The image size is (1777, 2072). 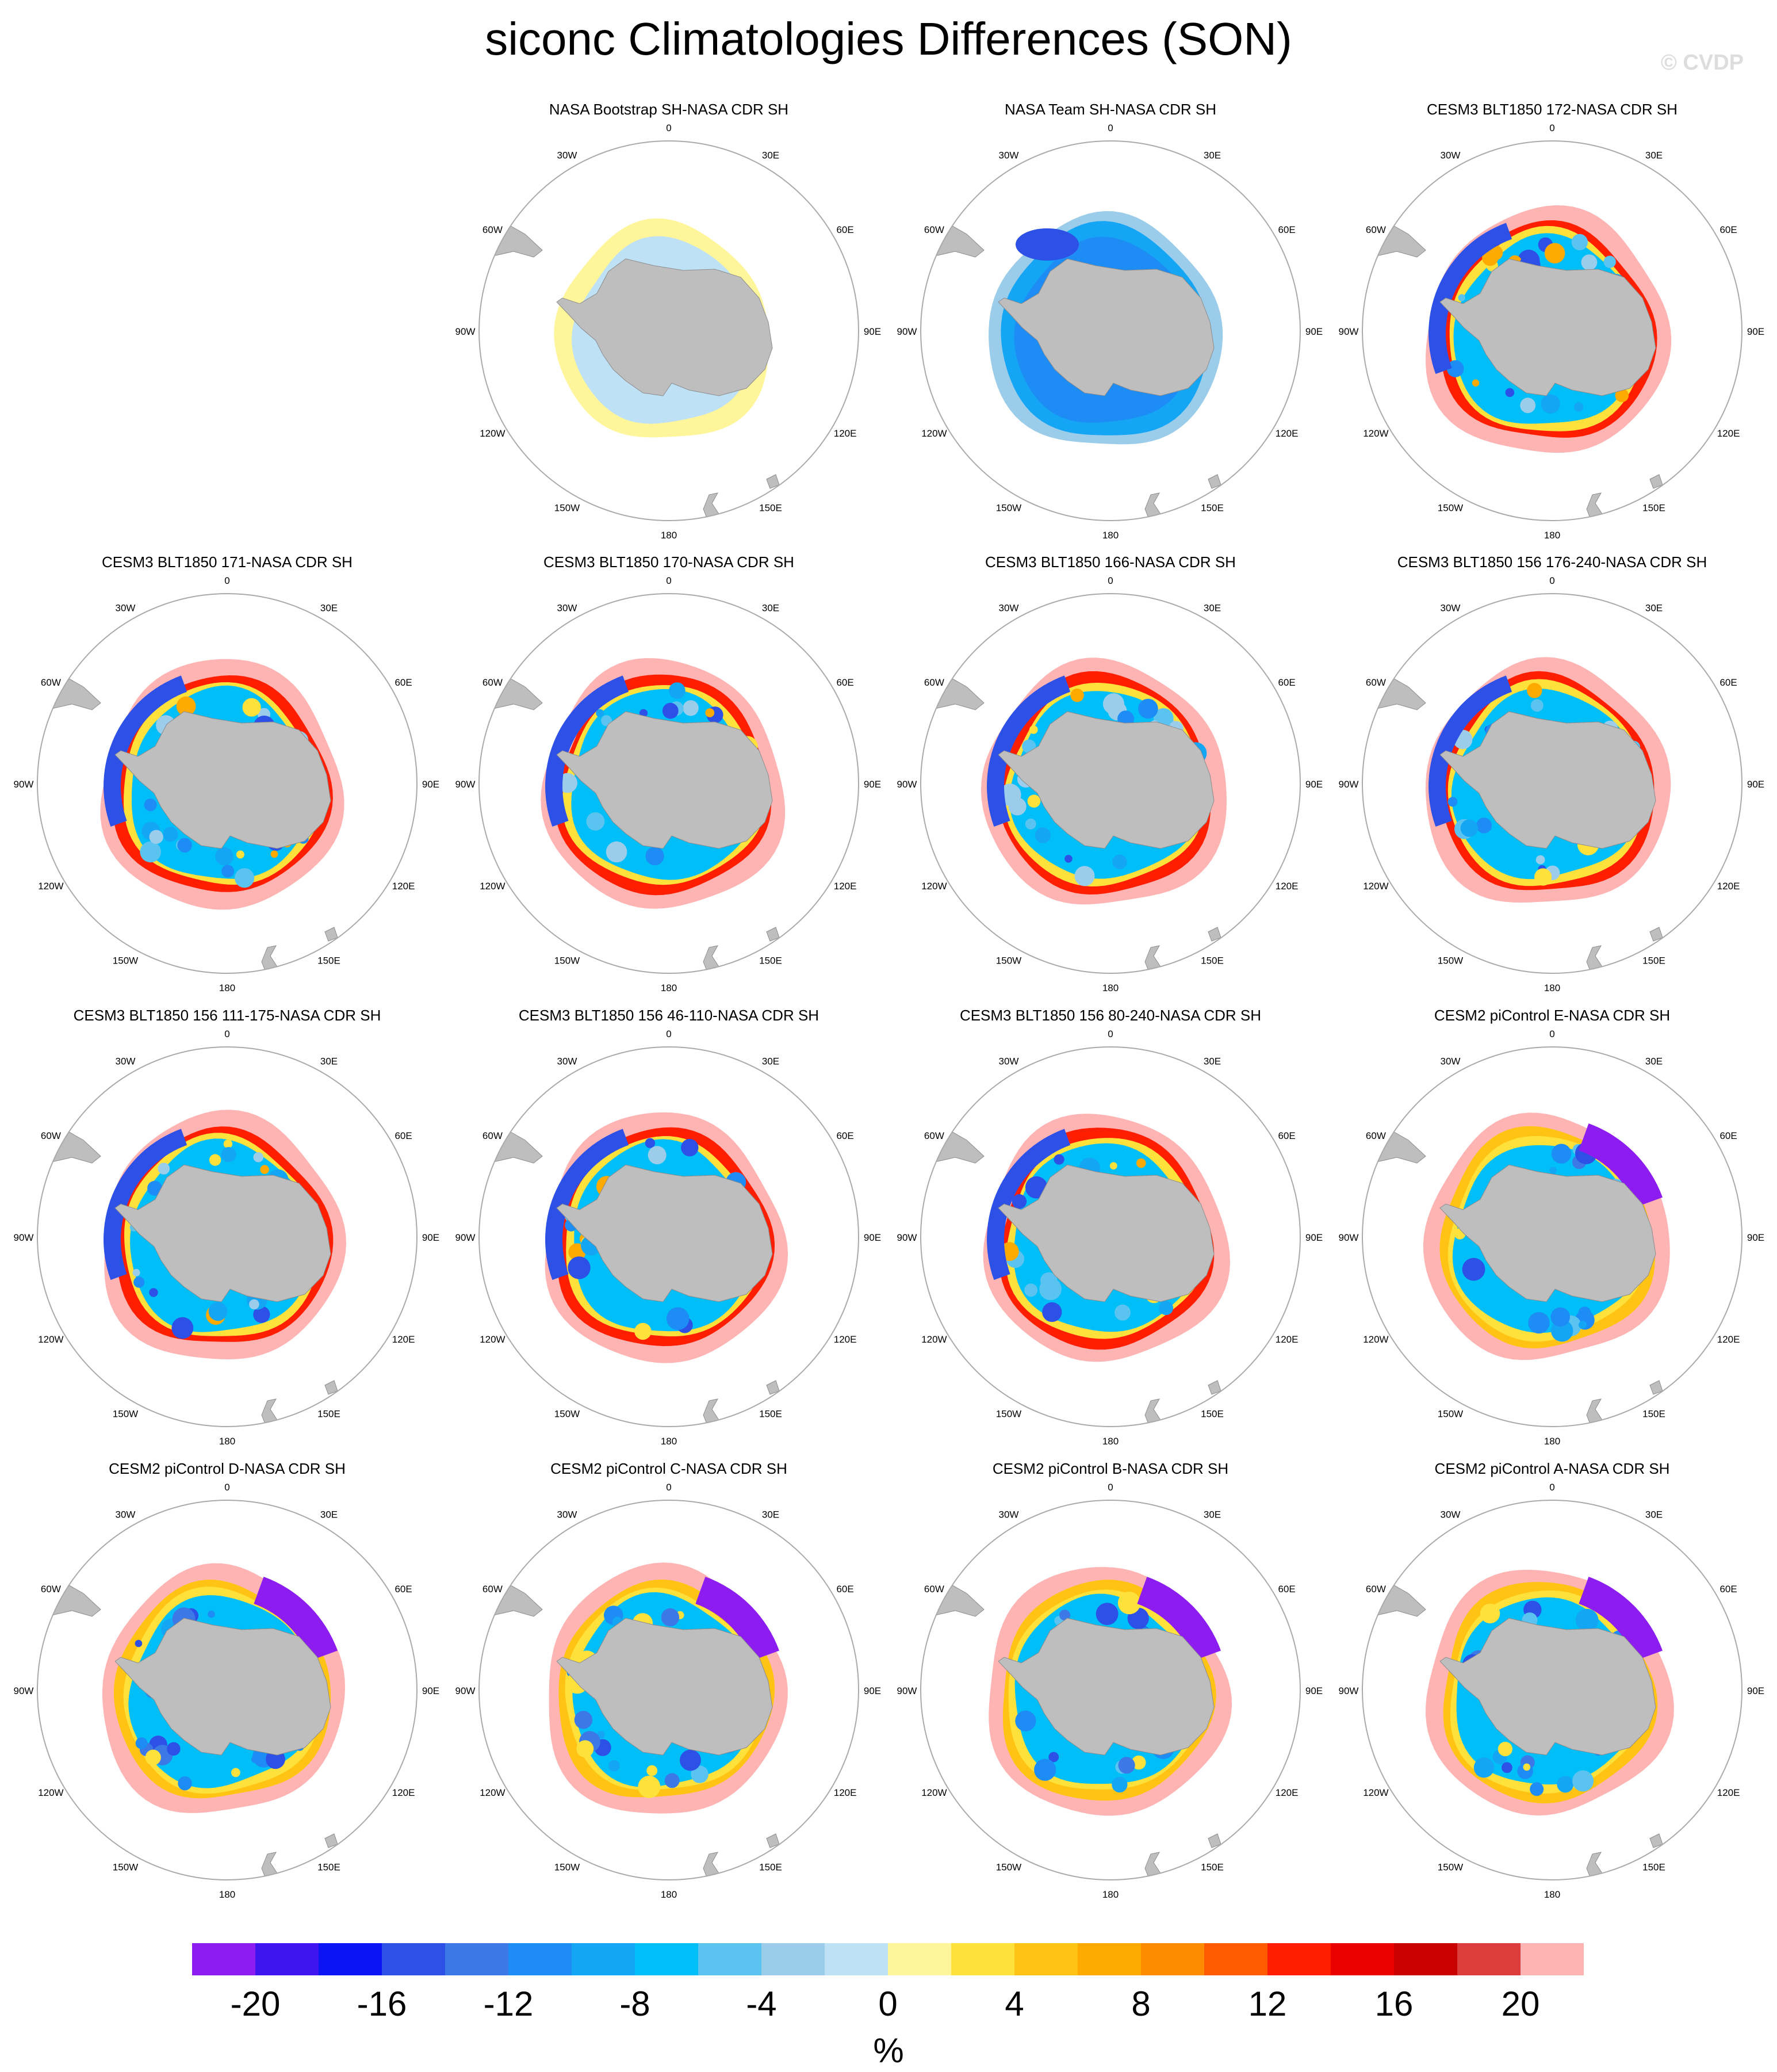 I want to click on panel-title: NASA Team SH-NASA CDR SH, so click(x=1110, y=110).